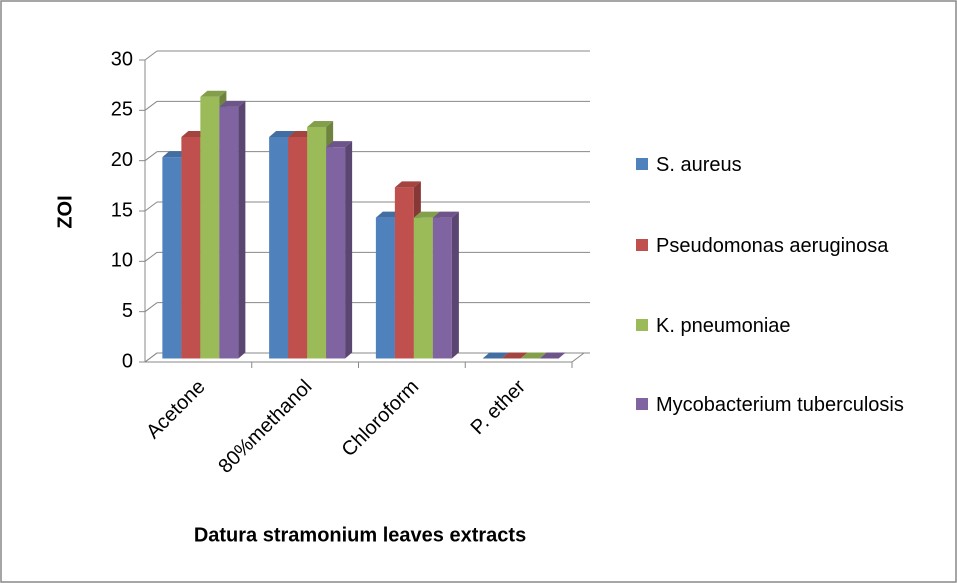  Describe the element at coordinates (360, 535) in the screenshot. I see `x-axis-label: Datura stramonium leaves extracts` at that location.